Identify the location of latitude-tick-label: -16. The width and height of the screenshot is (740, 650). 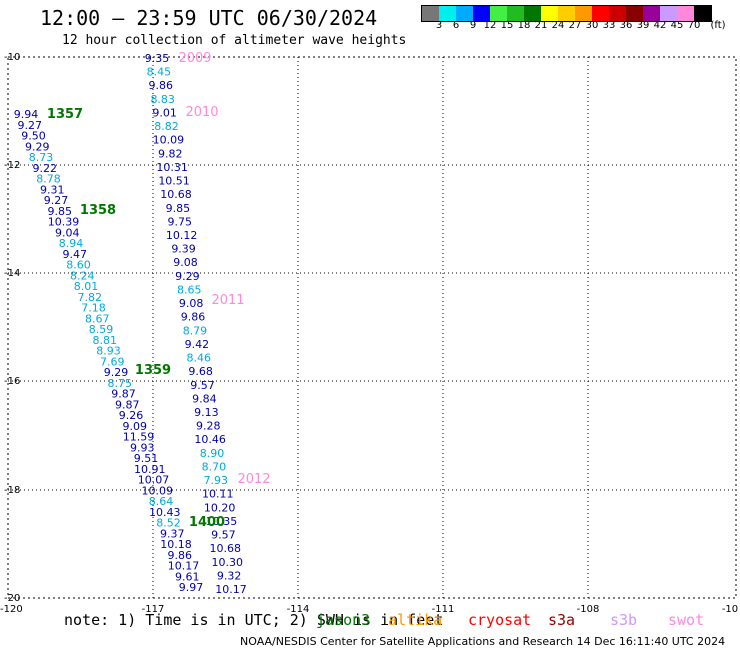
(12, 381).